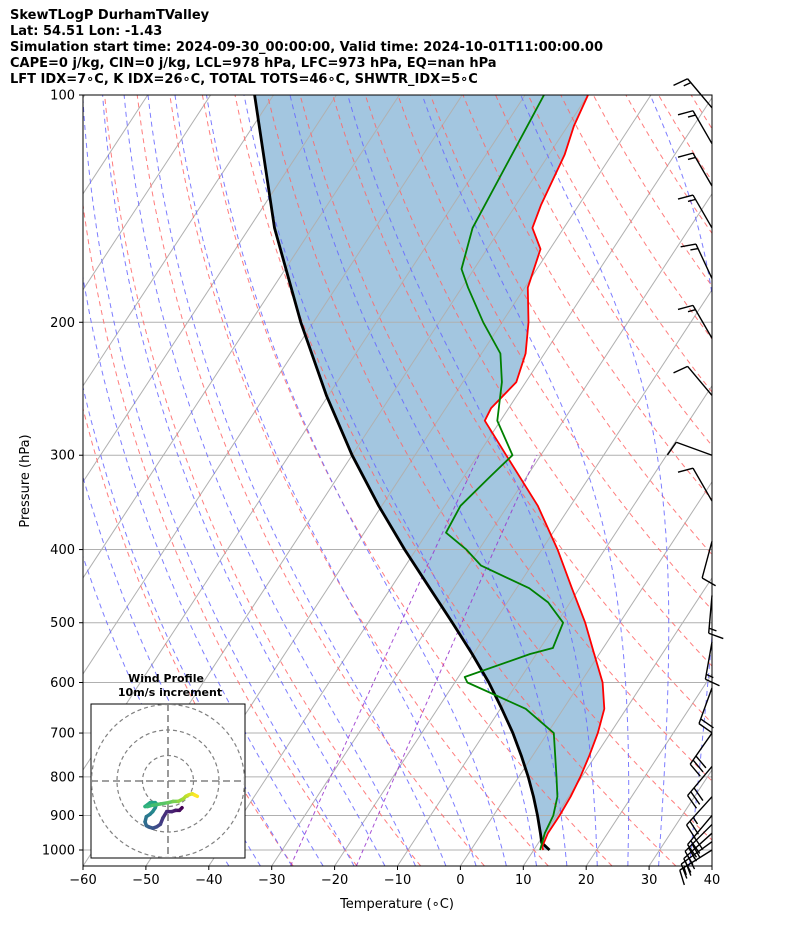  I want to click on x-tick-label: 0, so click(460, 880).